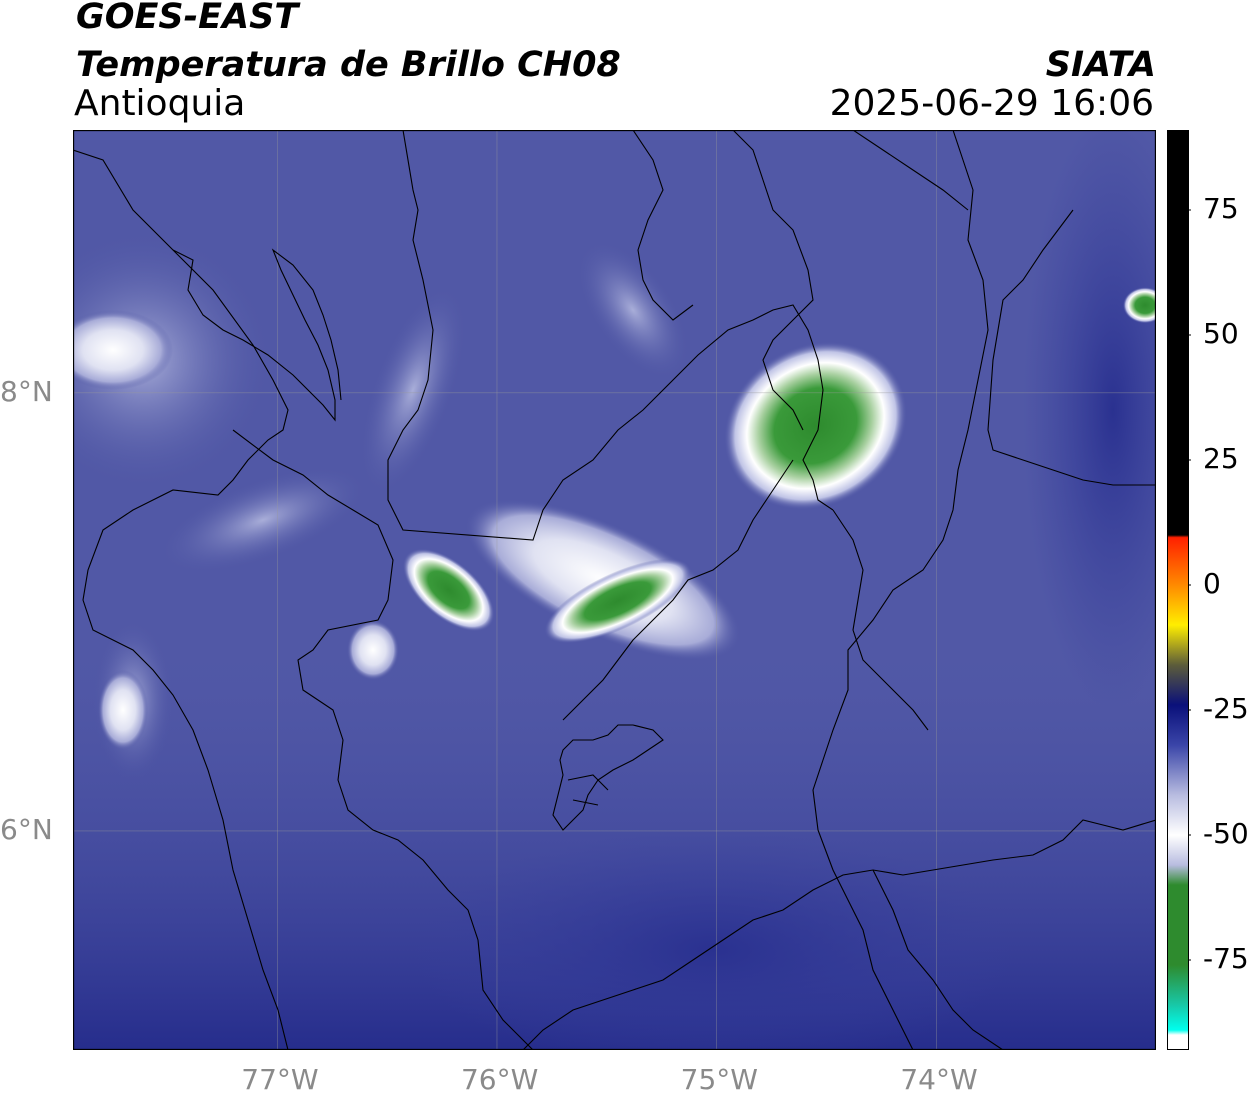  I want to click on colorbar-tick-label: -75, so click(1226, 958).